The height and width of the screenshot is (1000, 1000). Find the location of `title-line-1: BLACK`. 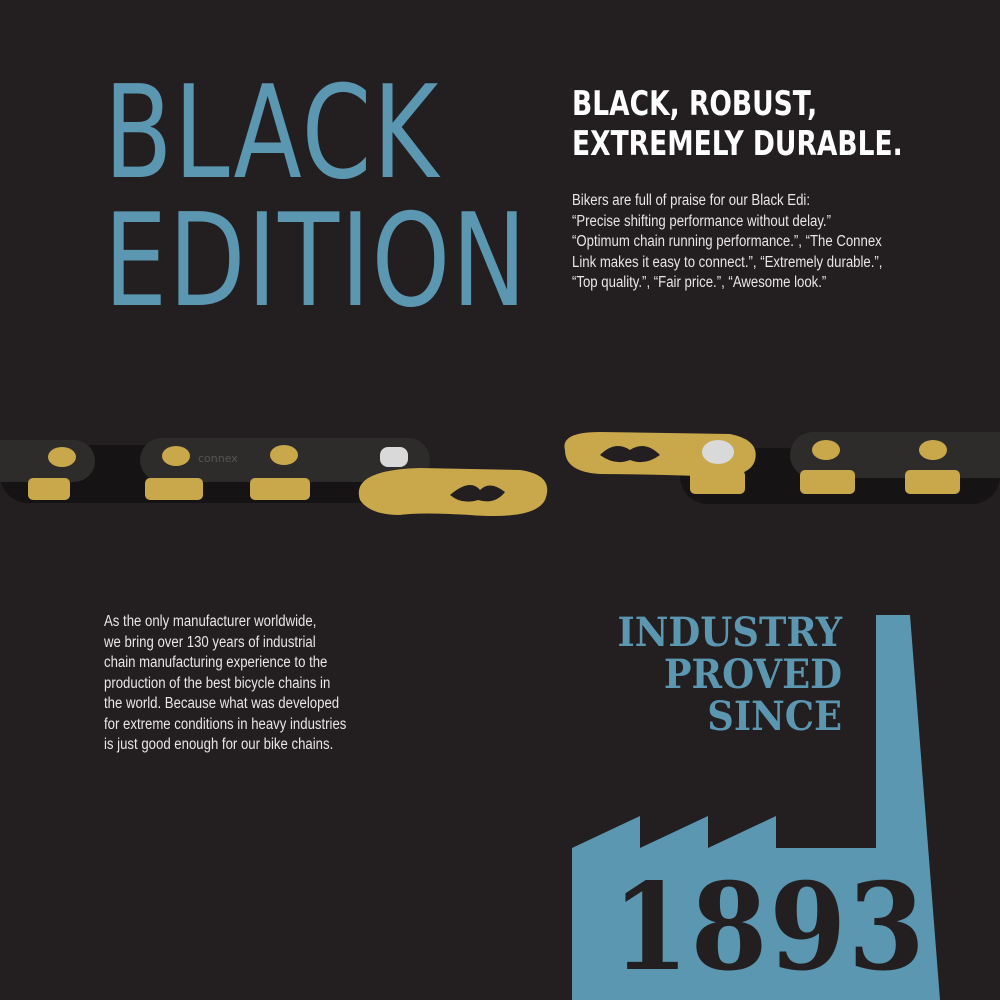

title-line-1: BLACK is located at coordinates (272, 133).